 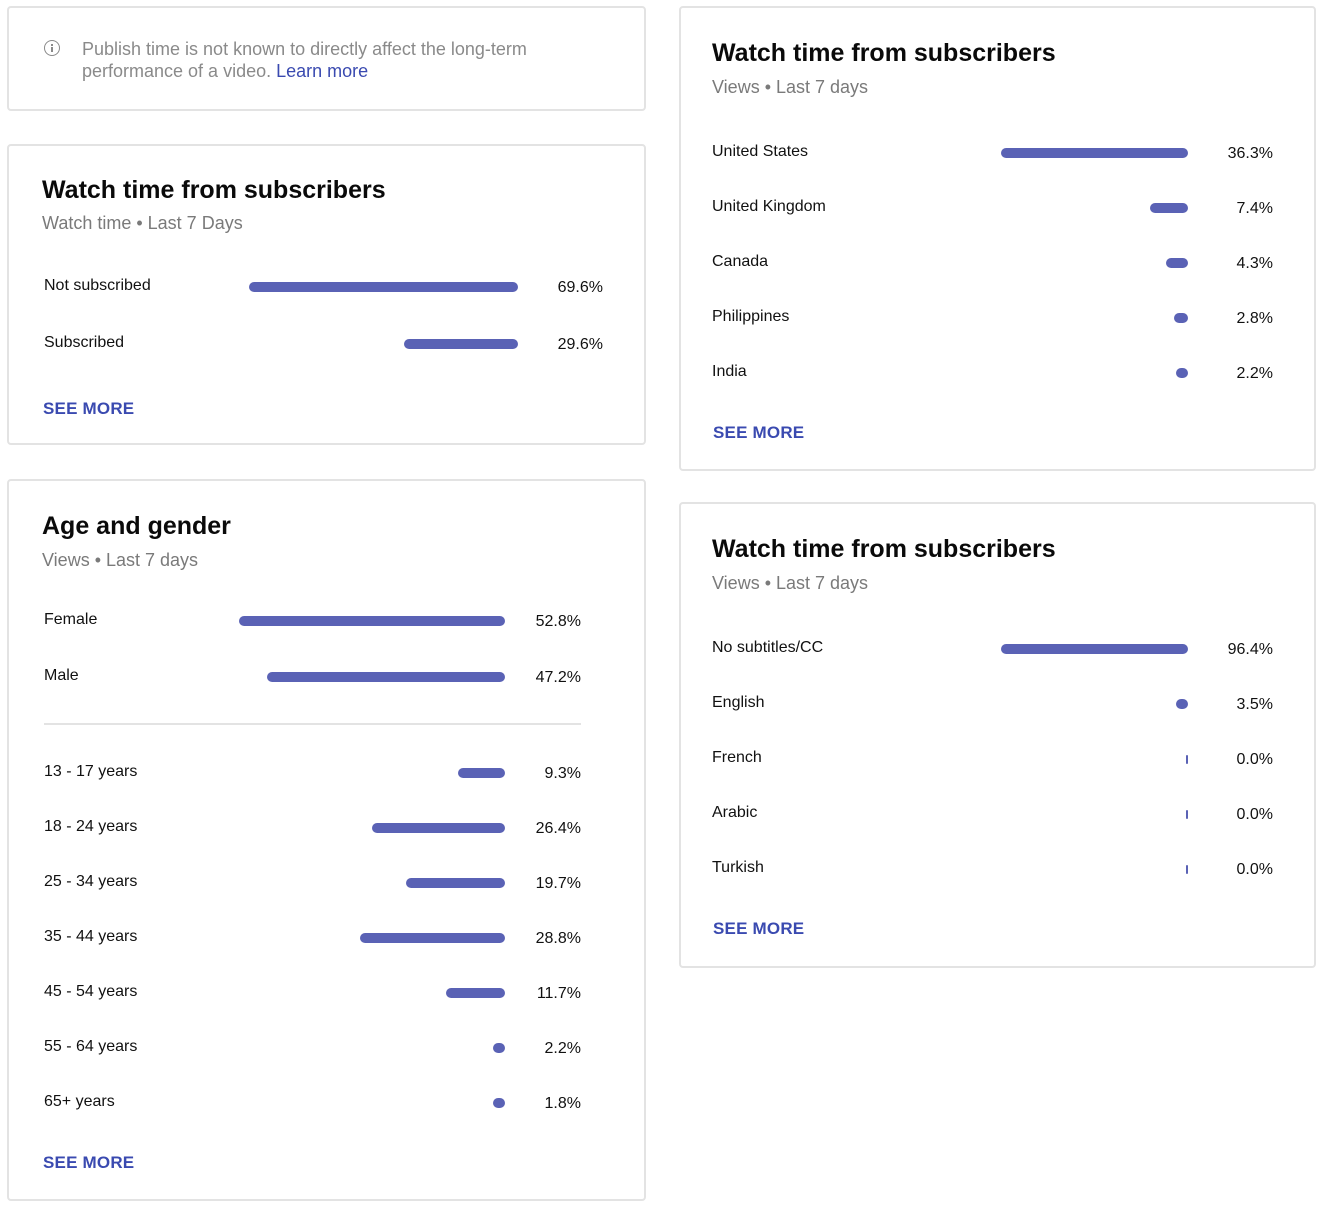 What do you see at coordinates (91, 936) in the screenshot?
I see `row-label: 35 - 44 years` at bounding box center [91, 936].